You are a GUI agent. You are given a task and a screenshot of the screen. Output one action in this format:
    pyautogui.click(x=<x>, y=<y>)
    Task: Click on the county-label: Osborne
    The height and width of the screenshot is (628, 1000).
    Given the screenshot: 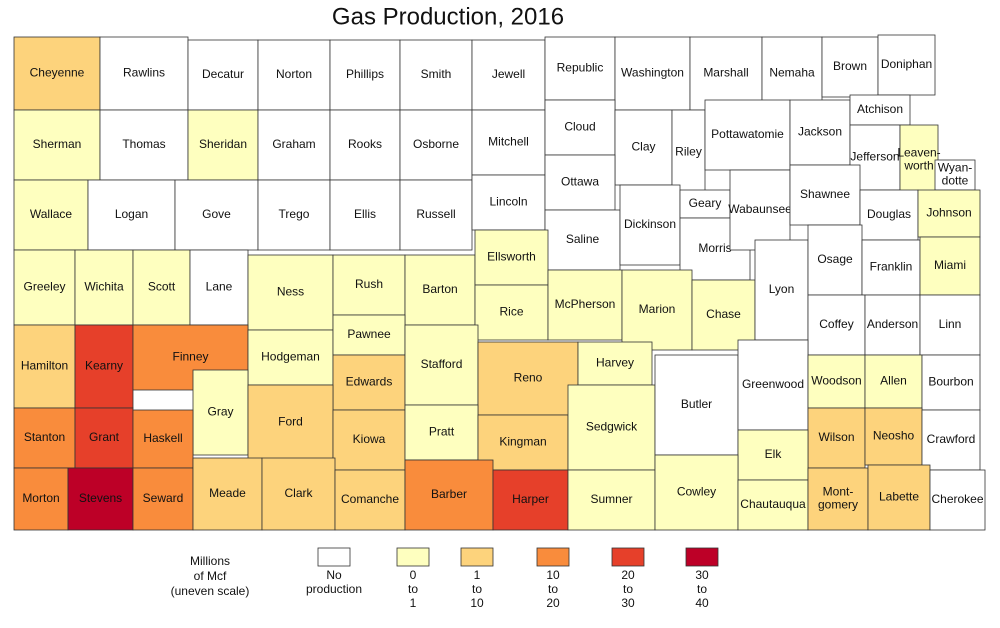 What is the action you would take?
    pyautogui.click(x=436, y=144)
    